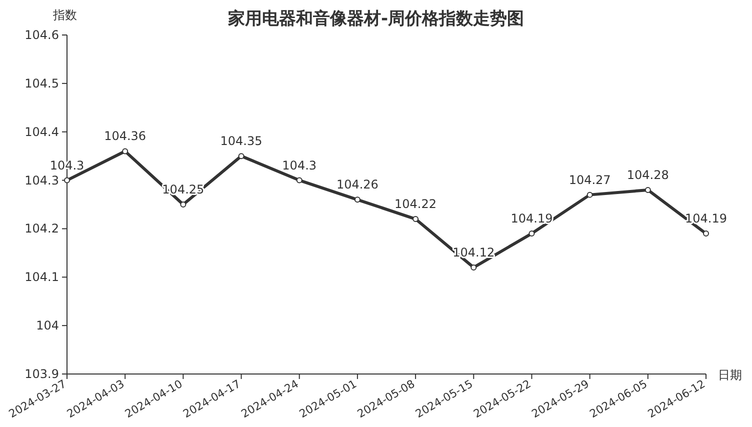  I want to click on y-axis-title: 指数, so click(64, 15).